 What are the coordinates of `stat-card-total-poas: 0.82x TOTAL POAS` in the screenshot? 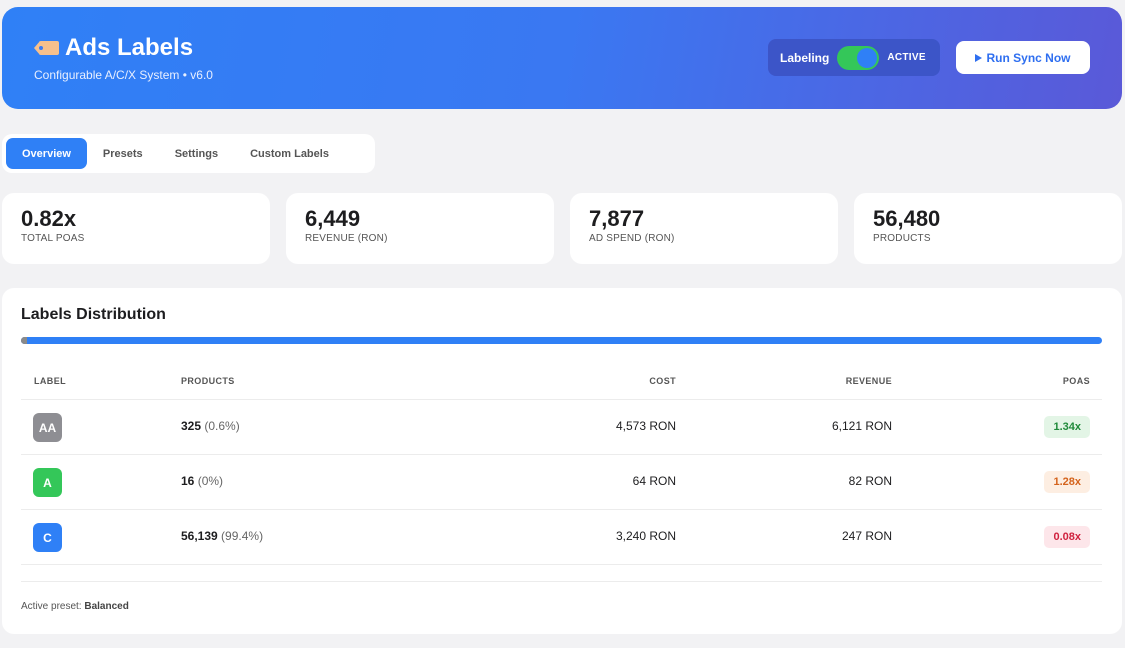 It's located at (136, 228).